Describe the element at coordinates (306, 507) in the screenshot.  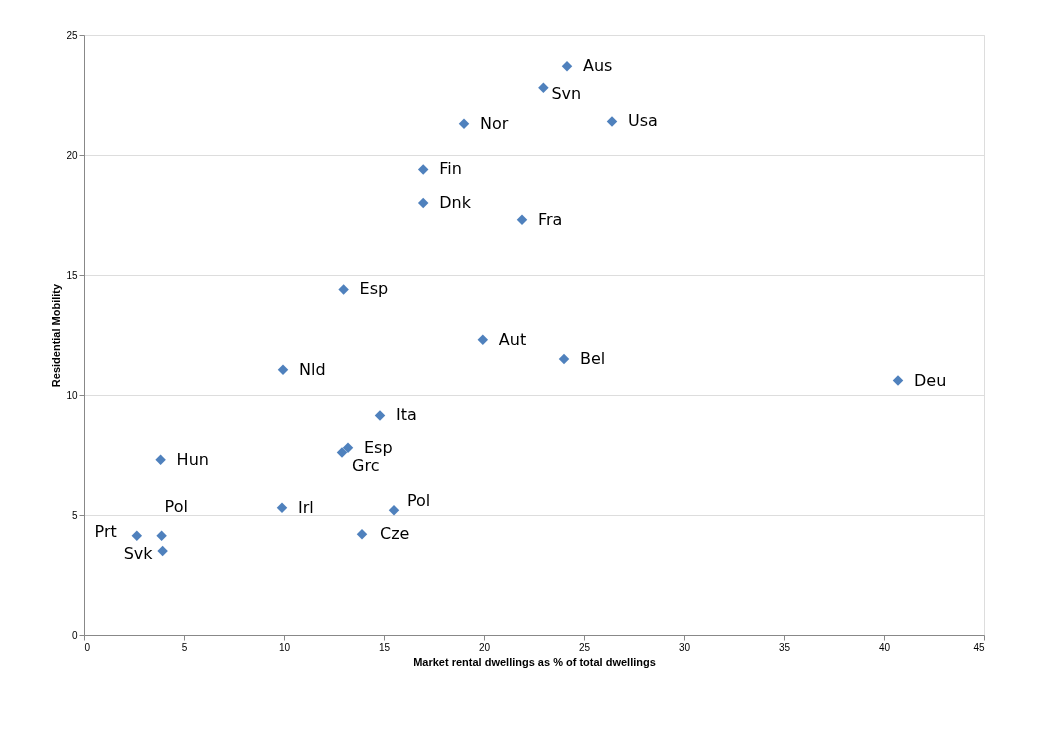
I see `annotation: Irl` at that location.